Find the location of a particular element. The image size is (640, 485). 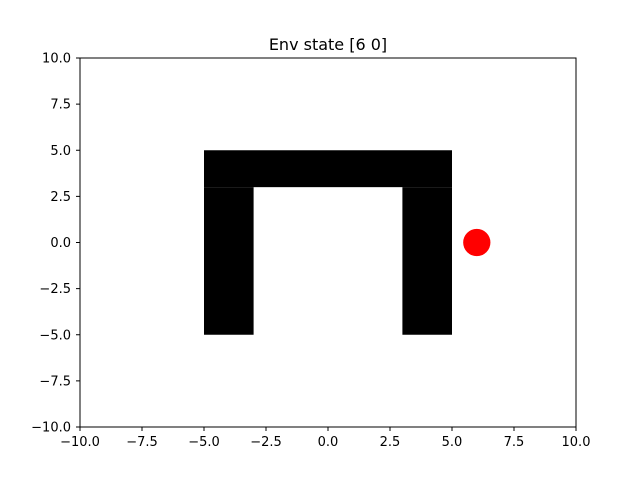

y-tick-label: 5.0 is located at coordinates (60, 151).